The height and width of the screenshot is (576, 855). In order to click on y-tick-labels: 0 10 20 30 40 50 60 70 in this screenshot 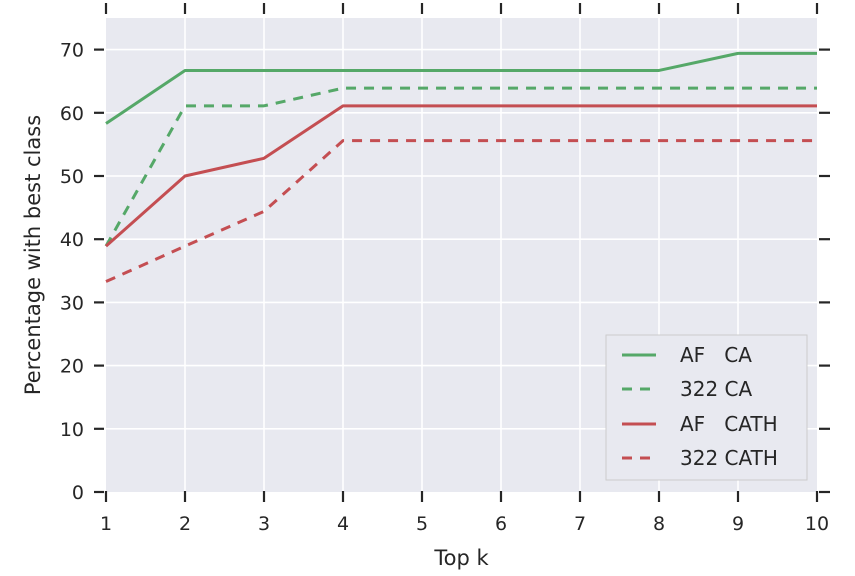, I will do `click(72, 272)`.